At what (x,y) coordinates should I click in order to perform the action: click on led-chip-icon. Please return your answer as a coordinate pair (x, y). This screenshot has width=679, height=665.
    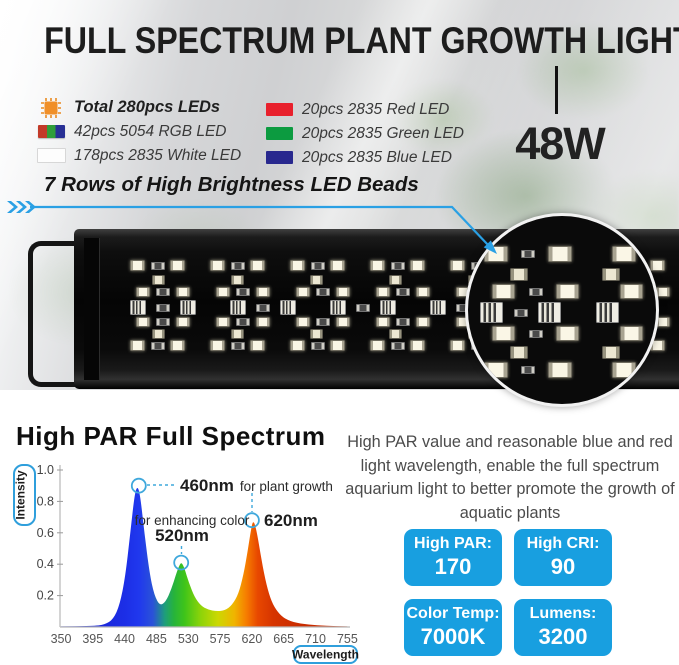
    Looking at the image, I should click on (51, 108).